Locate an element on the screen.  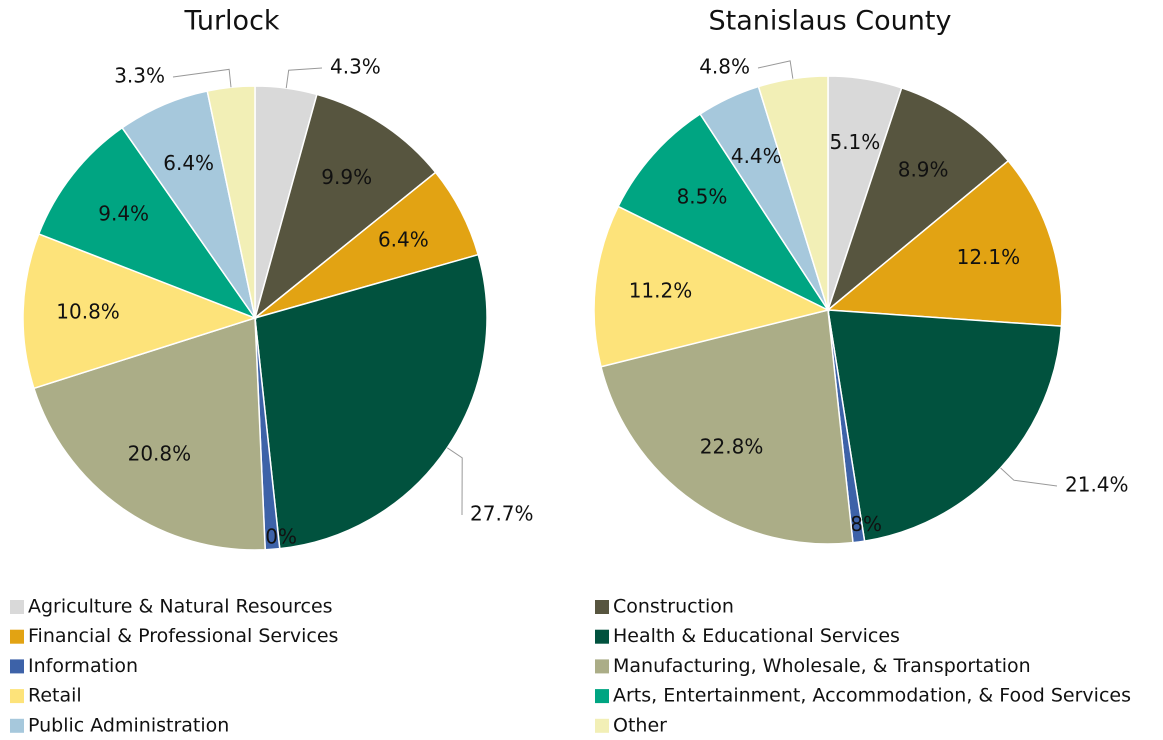
data-label: 8.9% is located at coordinates (923, 169).